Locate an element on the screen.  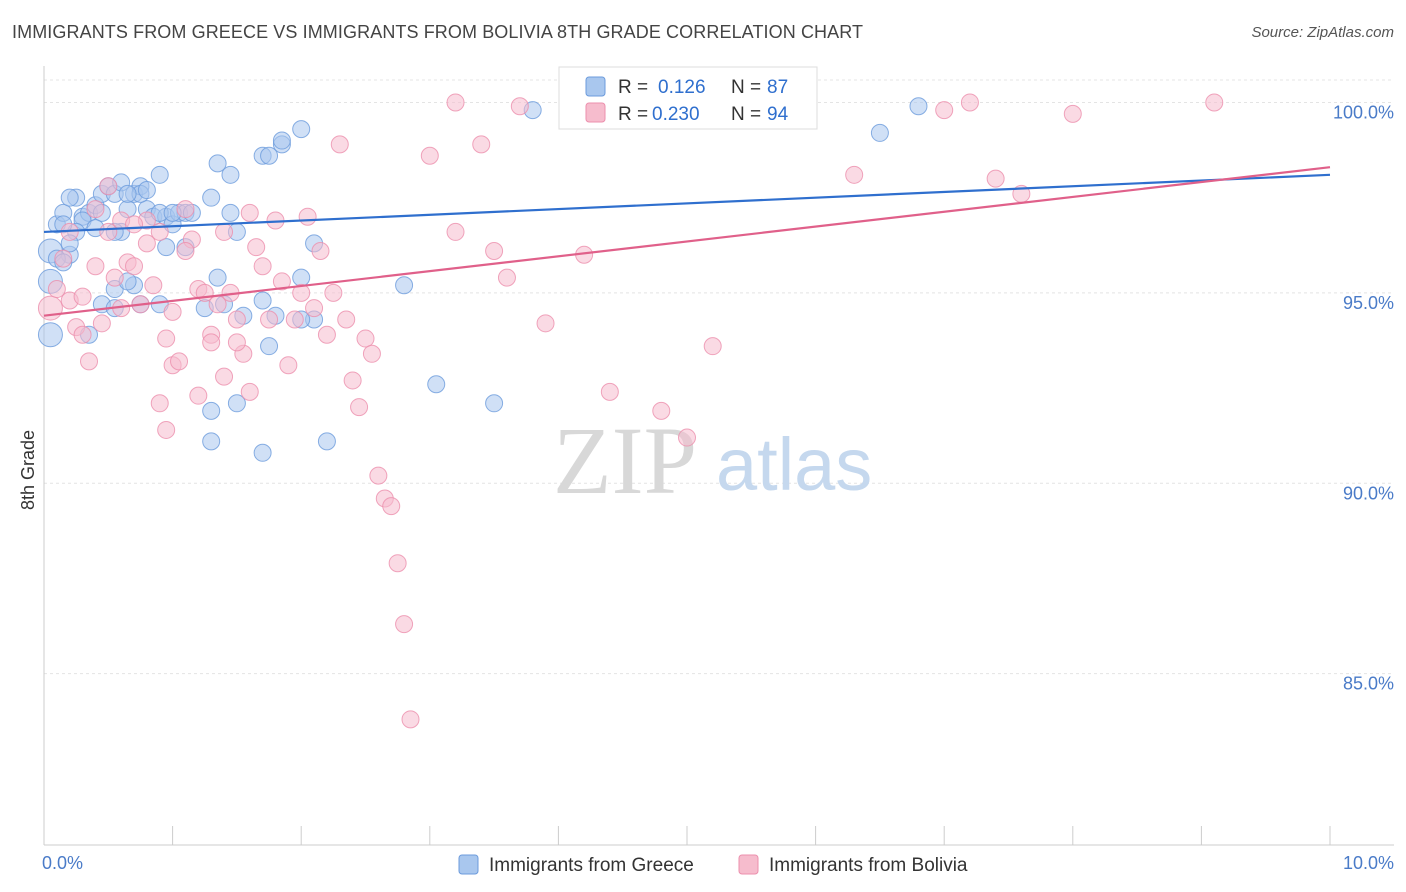
stats-legend: R = 0.126 N = 87 R = 0.230 N = 94 is located at coordinates (688, 98).